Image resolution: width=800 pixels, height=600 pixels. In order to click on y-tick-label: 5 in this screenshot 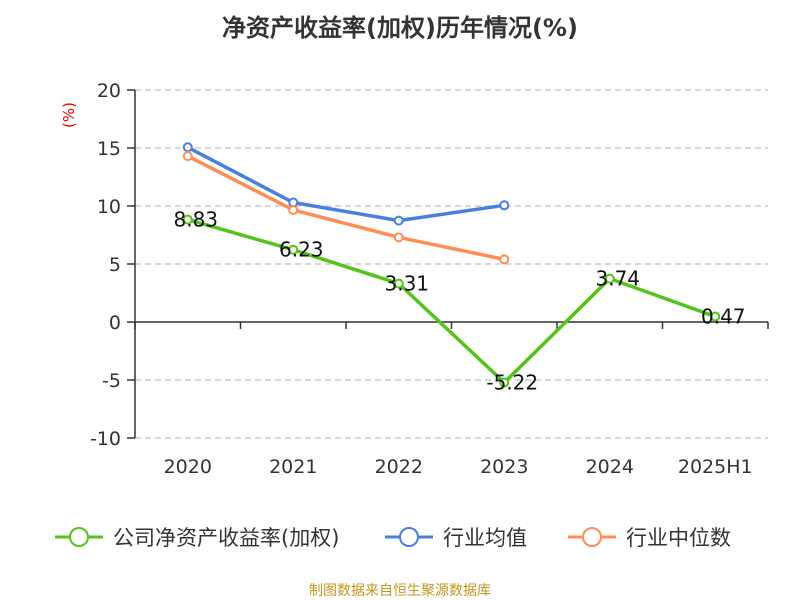, I will do `click(115, 265)`.